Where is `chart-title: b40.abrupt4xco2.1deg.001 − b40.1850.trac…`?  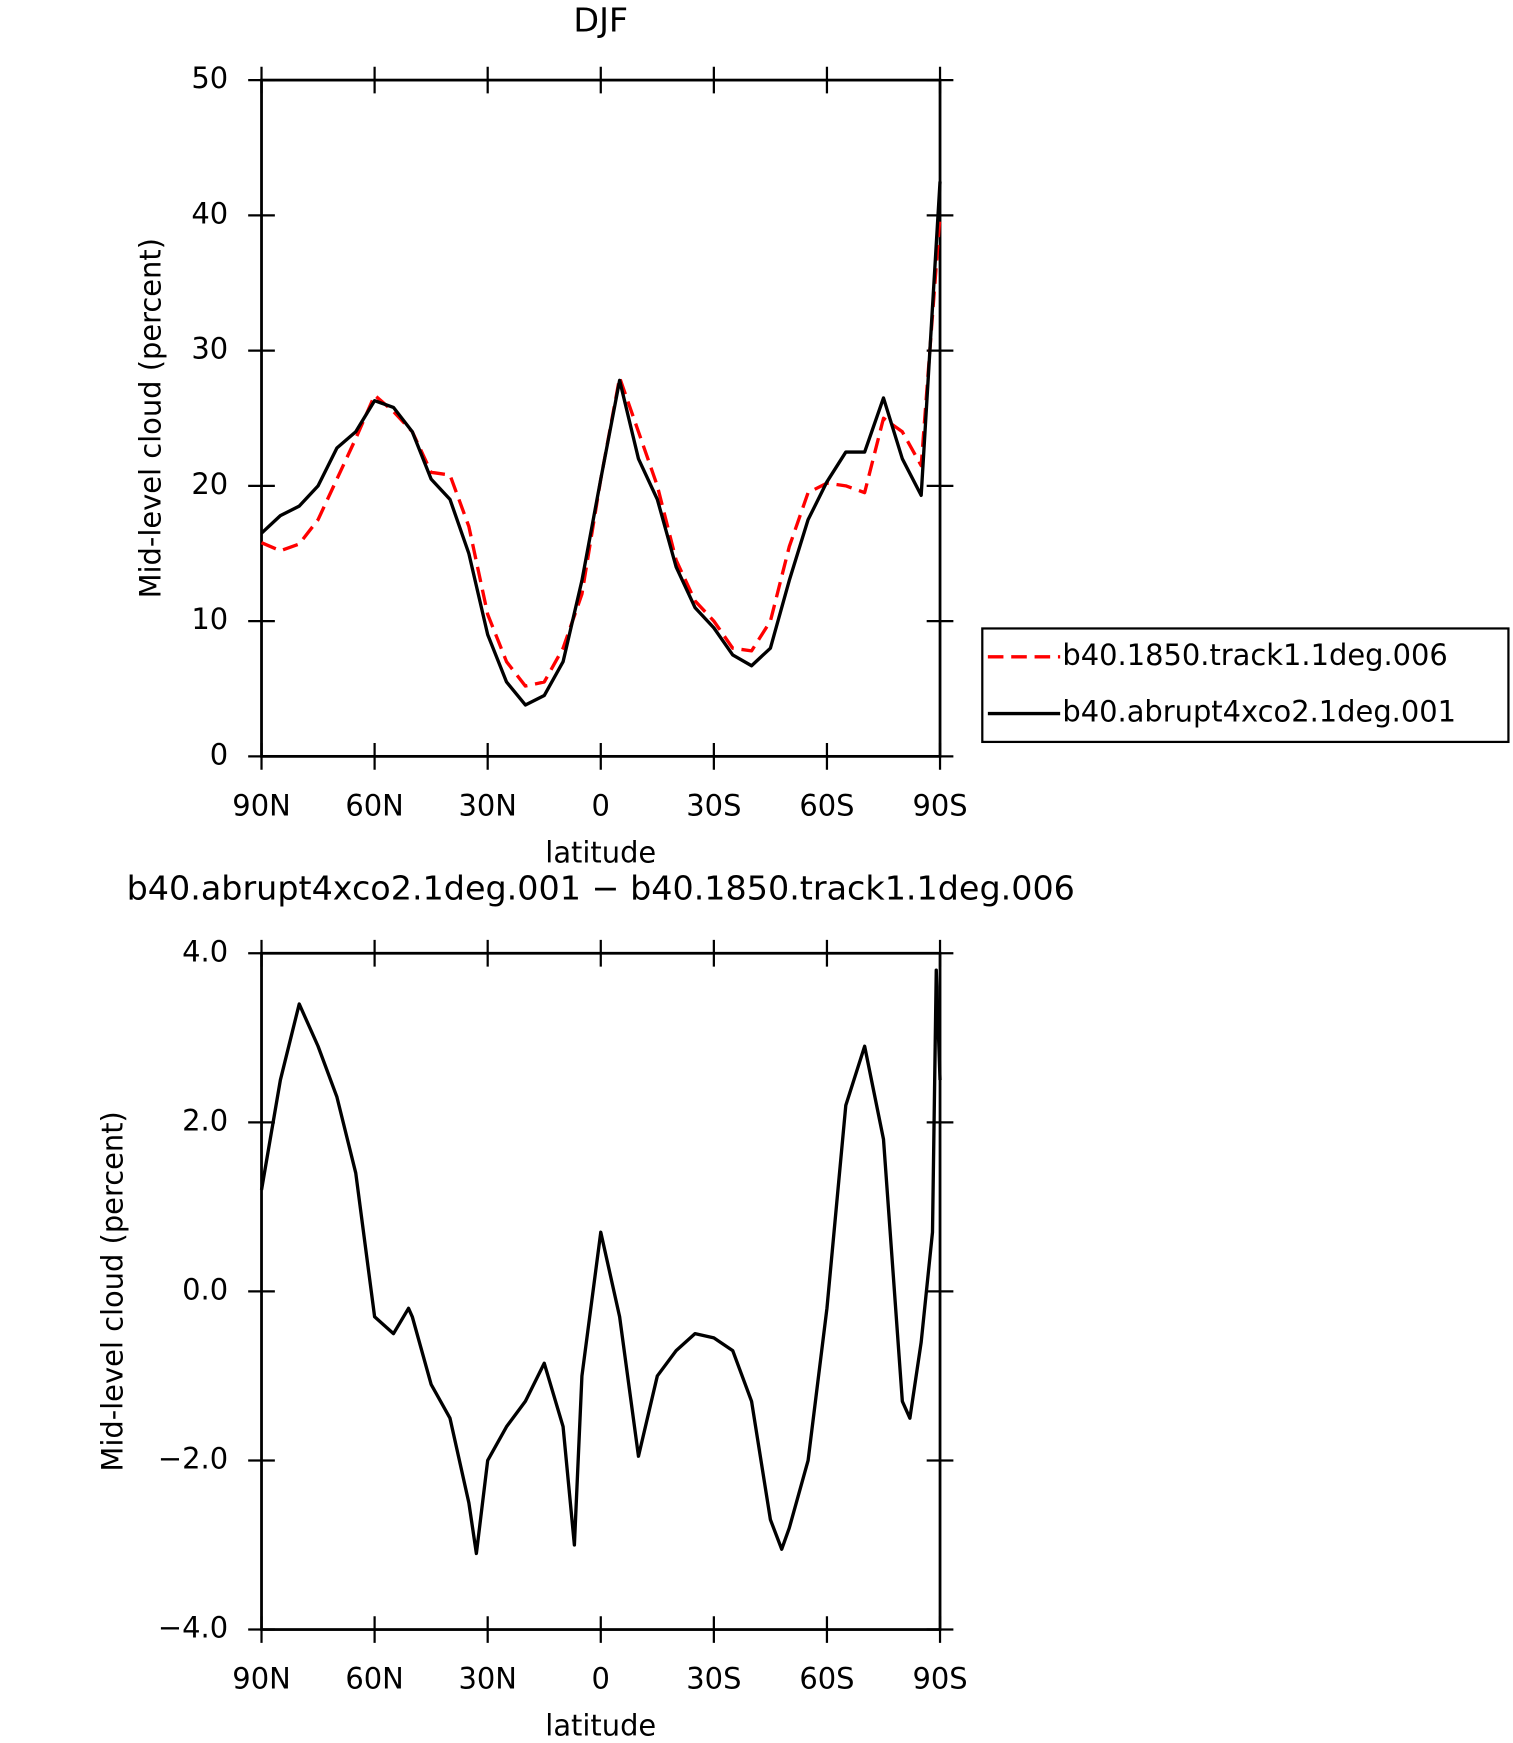 chart-title: b40.abrupt4xco2.1deg.001 − b40.1850.trac… is located at coordinates (601, 887).